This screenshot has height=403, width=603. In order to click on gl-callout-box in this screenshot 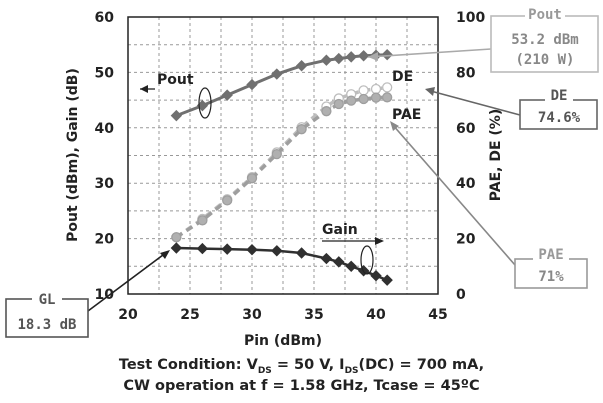, I will do `click(47, 318)`.